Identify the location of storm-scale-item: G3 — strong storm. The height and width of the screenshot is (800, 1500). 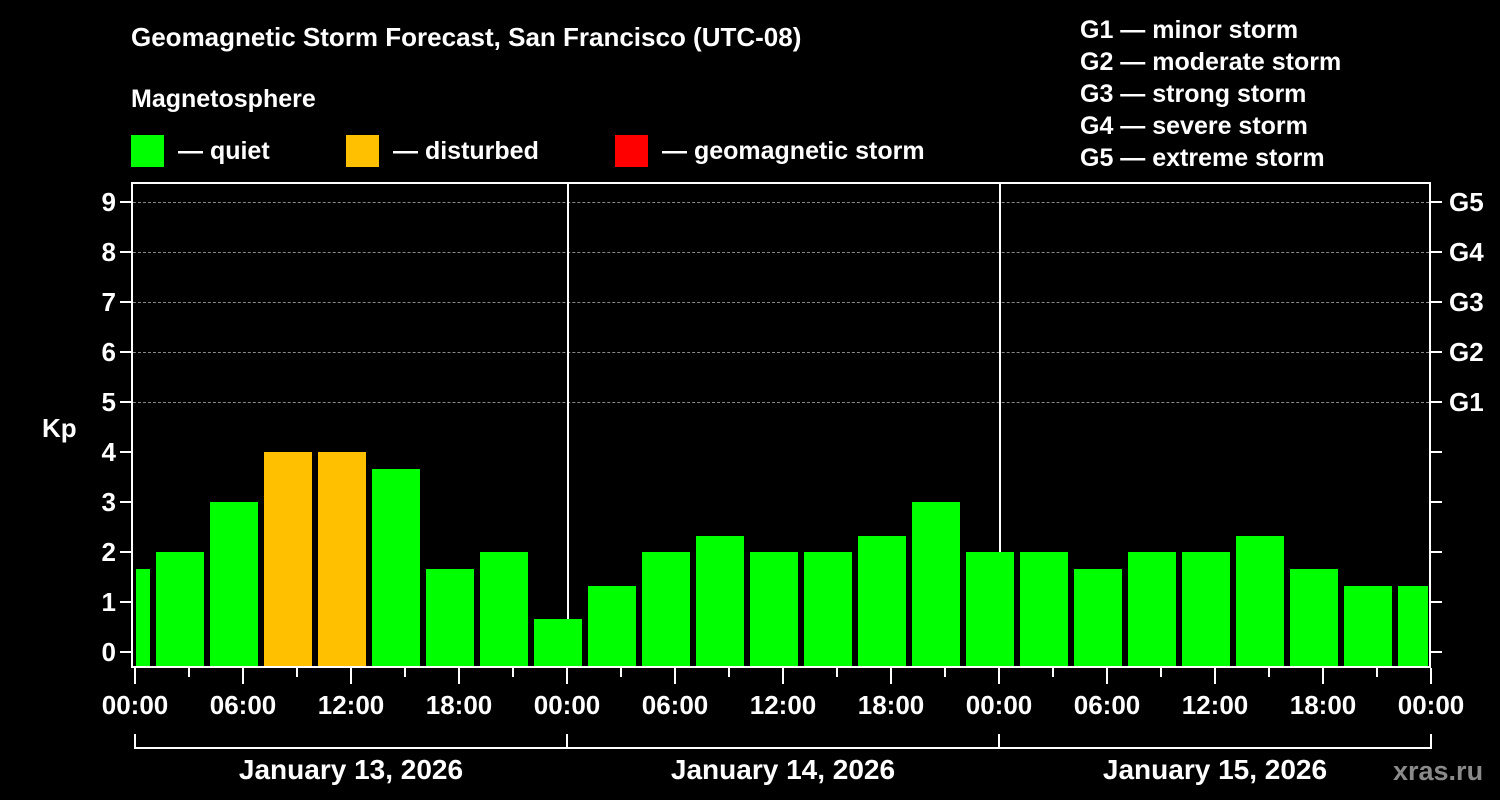
(1193, 94).